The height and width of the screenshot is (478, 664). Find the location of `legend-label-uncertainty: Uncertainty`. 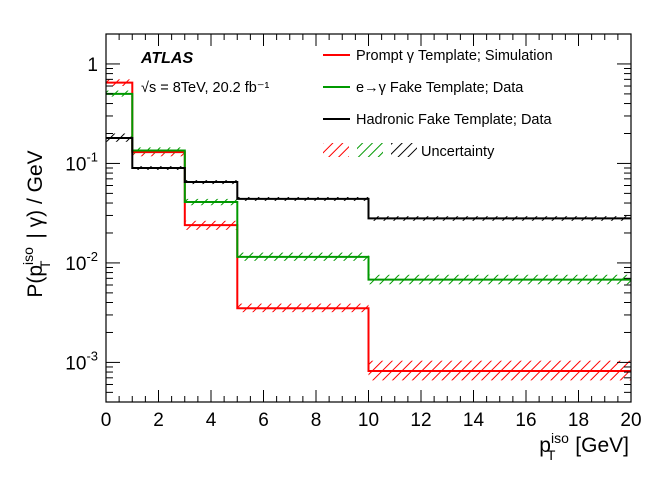

legend-label-uncertainty: Uncertainty is located at coordinates (458, 152).